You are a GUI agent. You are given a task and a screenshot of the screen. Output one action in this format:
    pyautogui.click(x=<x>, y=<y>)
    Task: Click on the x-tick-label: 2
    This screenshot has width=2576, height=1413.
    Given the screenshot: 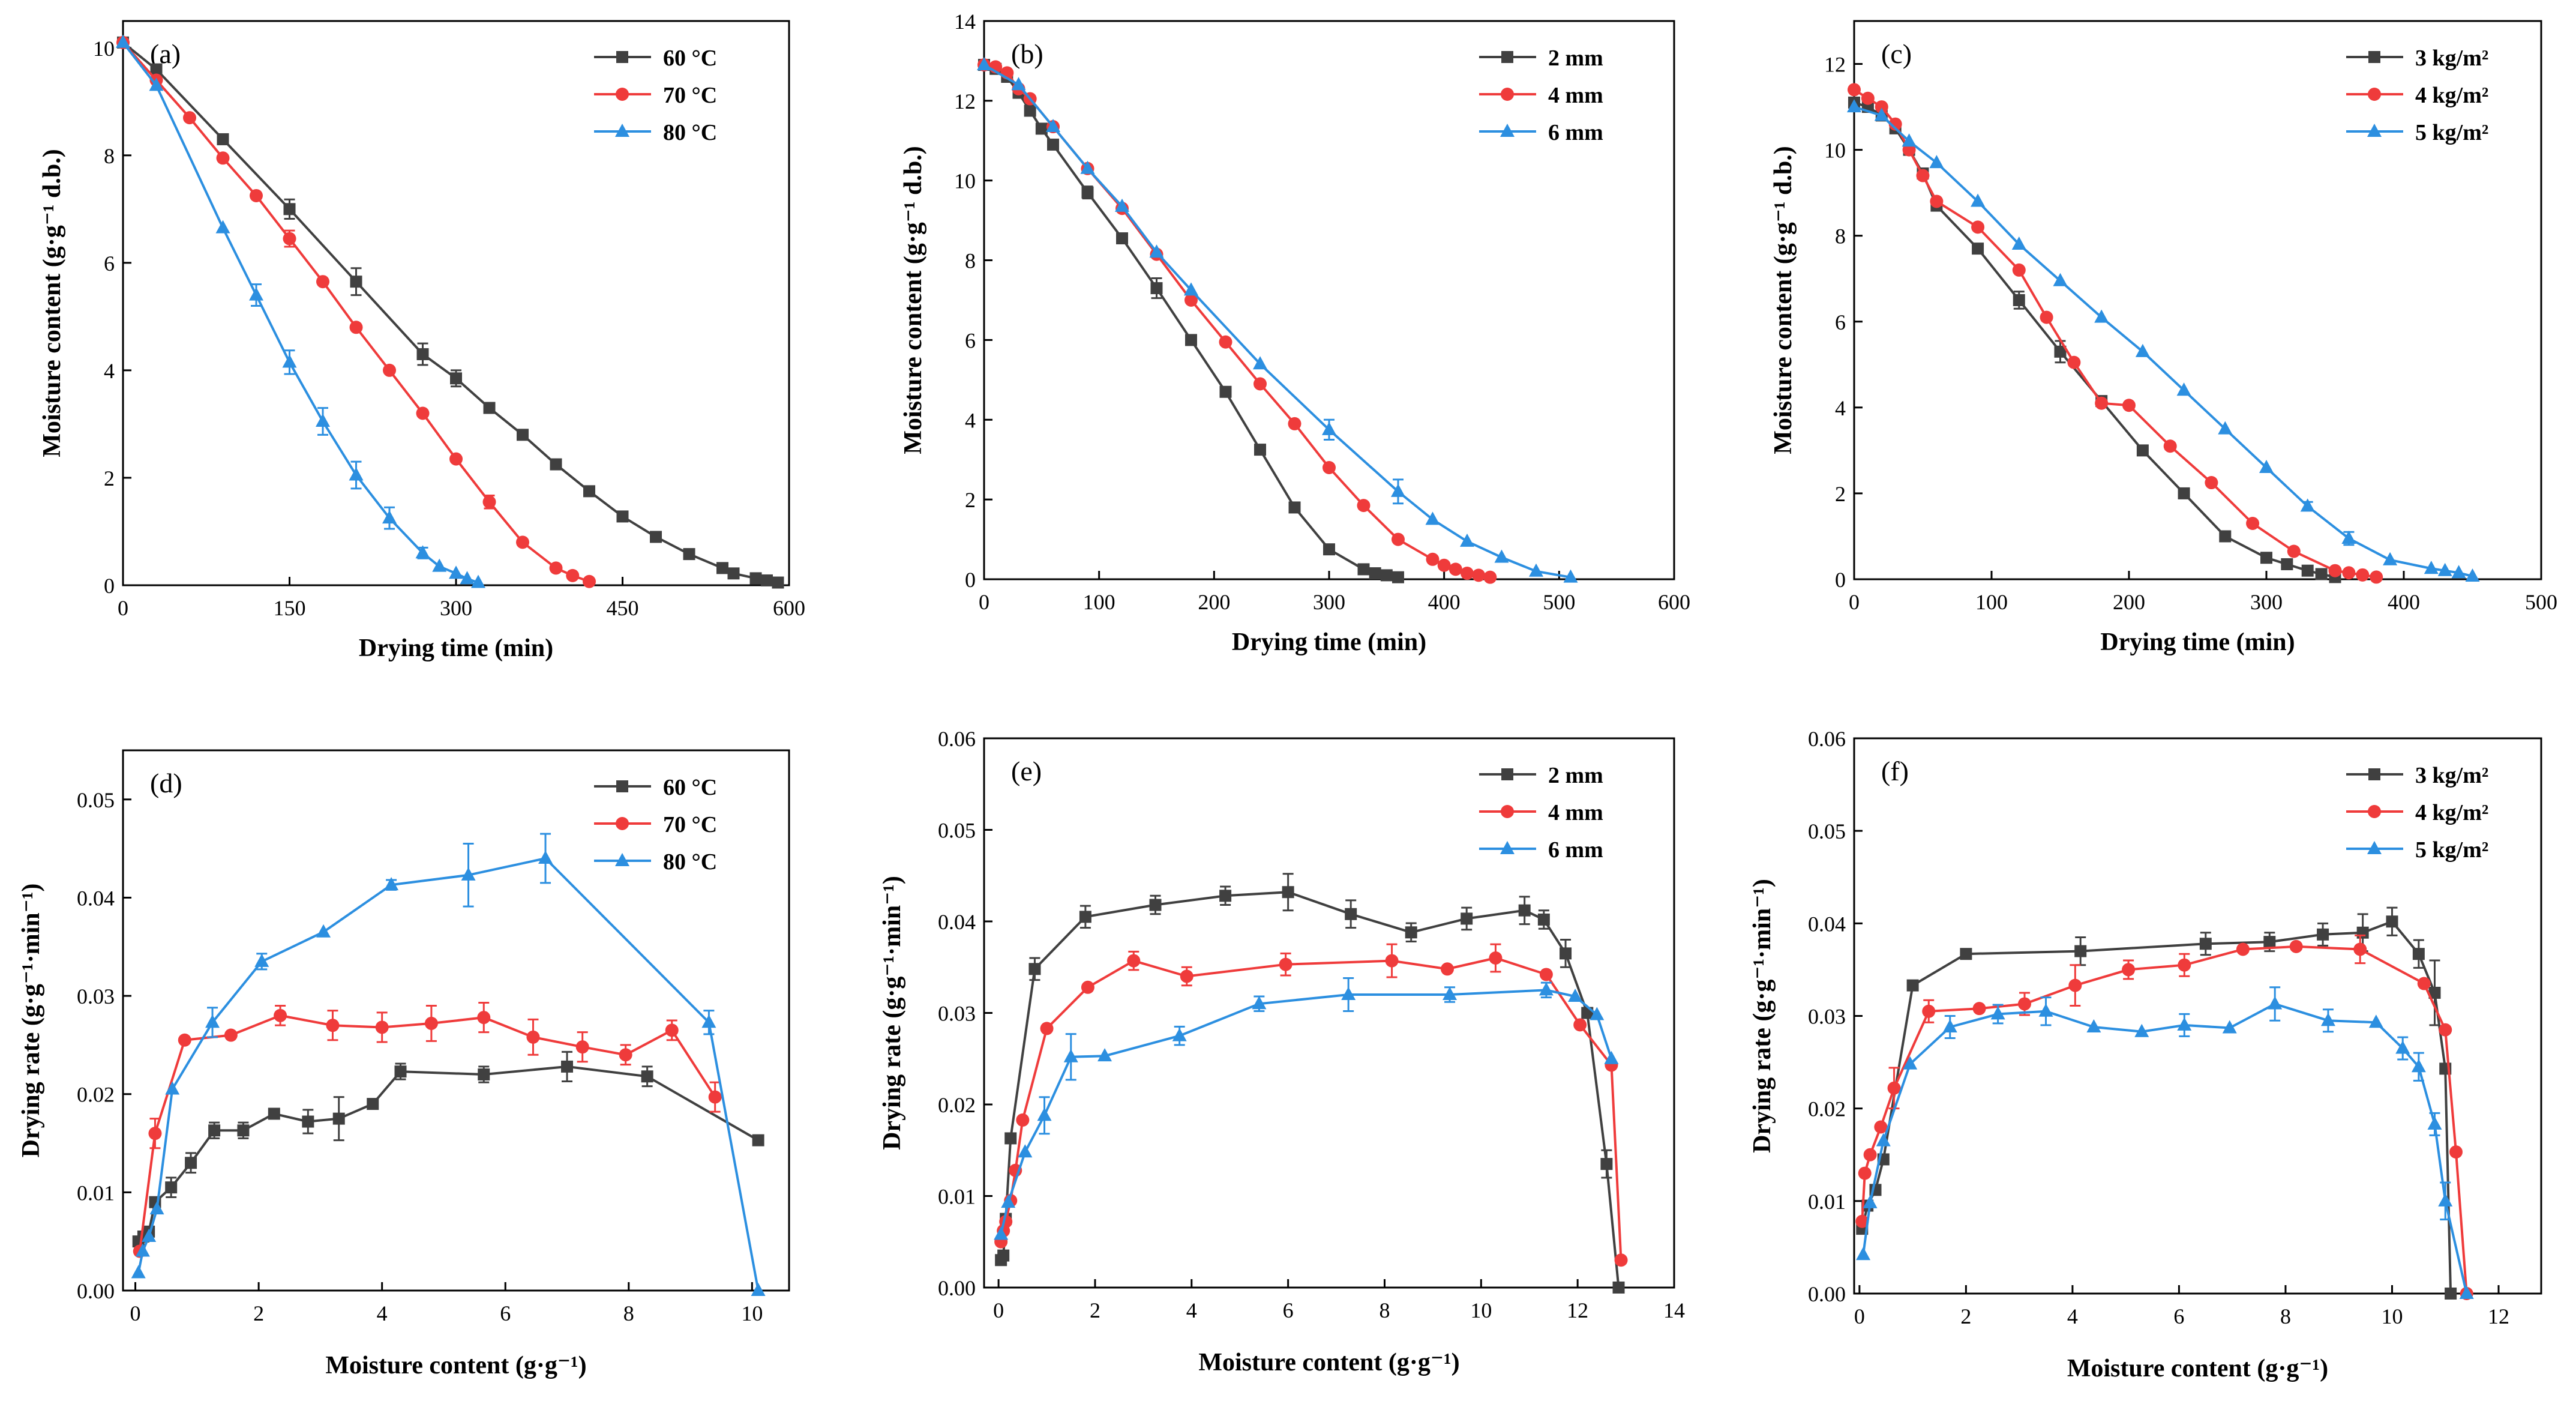 What is the action you would take?
    pyautogui.click(x=258, y=1313)
    